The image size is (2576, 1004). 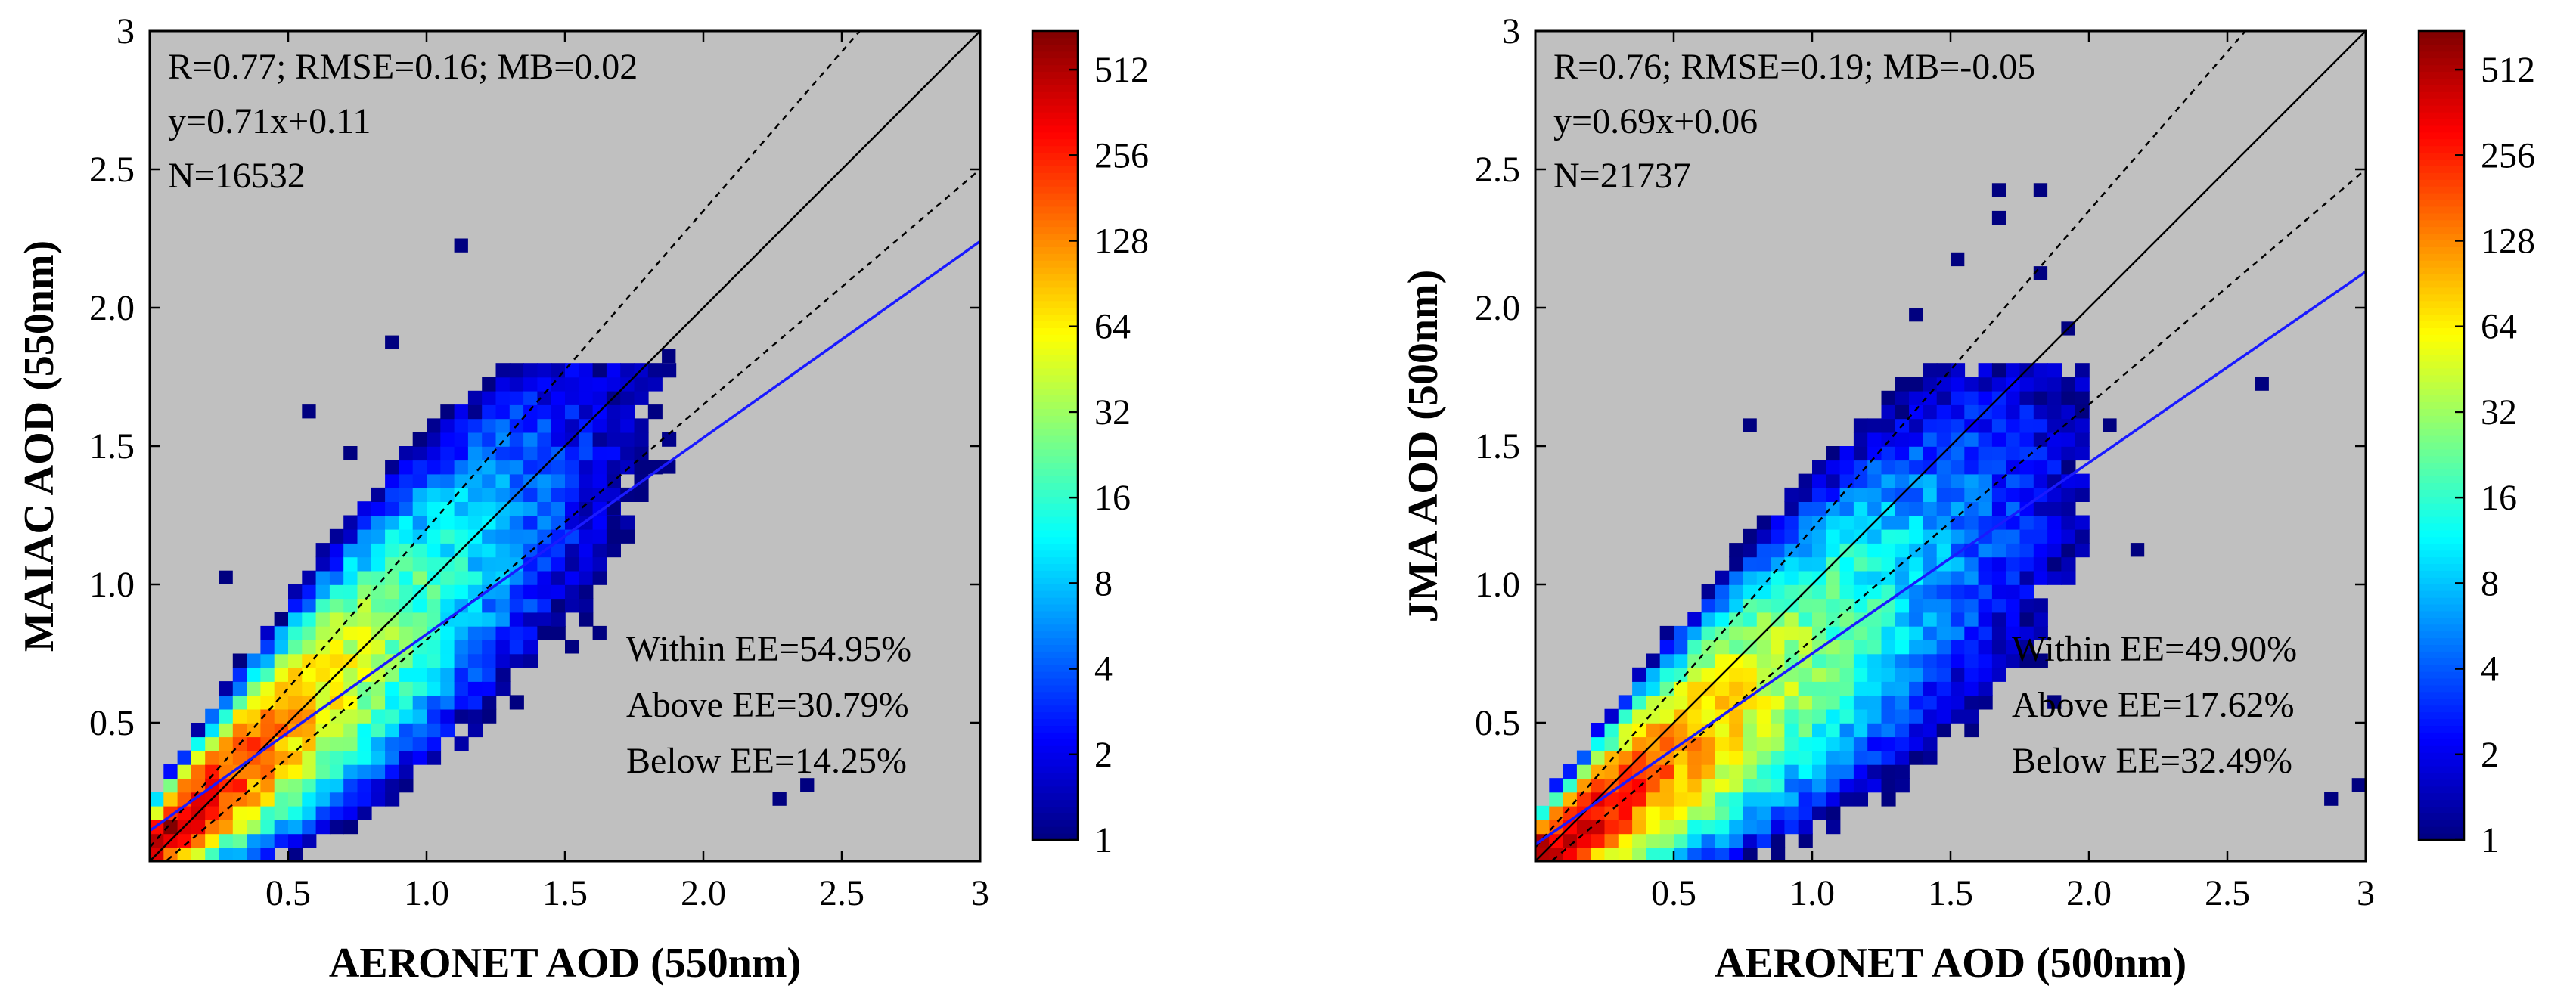 What do you see at coordinates (403, 67) in the screenshot?
I see `stat-line-r: R=0.77; RMSE=0.16; MB=0.02` at bounding box center [403, 67].